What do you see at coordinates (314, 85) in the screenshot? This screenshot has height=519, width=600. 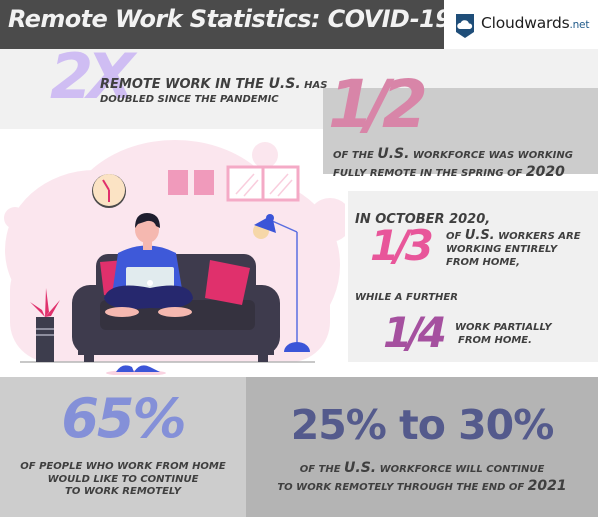 I see `caption-text: has` at bounding box center [314, 85].